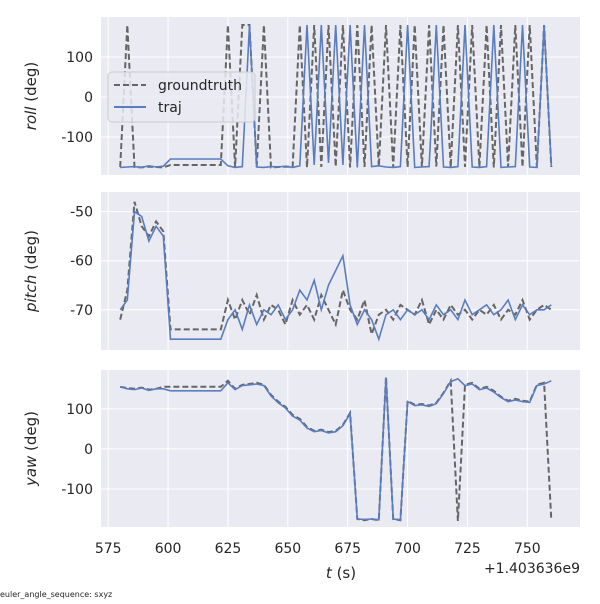 Image resolution: width=600 pixels, height=604 pixels. I want to click on x-axis-label: t (s), so click(341, 573).